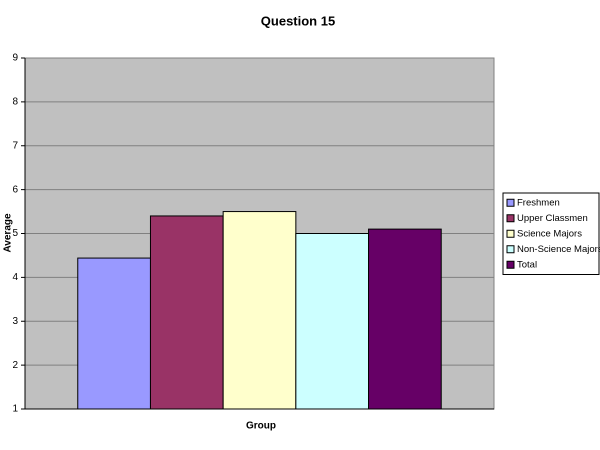 Image resolution: width=600 pixels, height=450 pixels. Describe the element at coordinates (552, 218) in the screenshot. I see `legend-label: Upper Classmen` at that location.